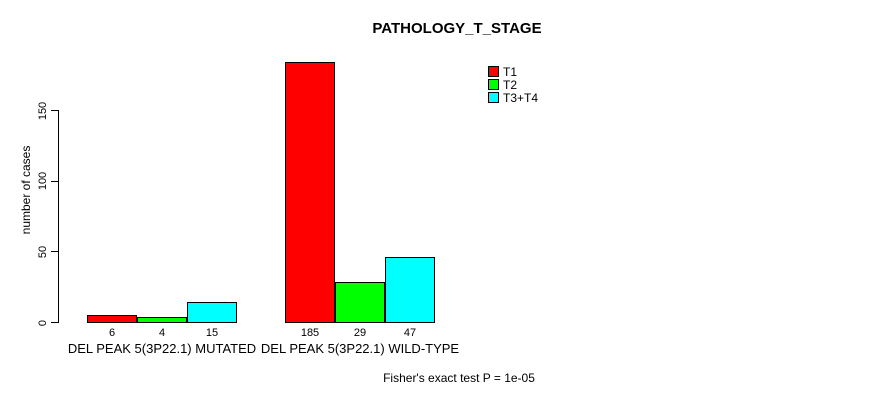 Image resolution: width=890 pixels, height=400 pixels. I want to click on bar-value-label: 4, so click(162, 333).